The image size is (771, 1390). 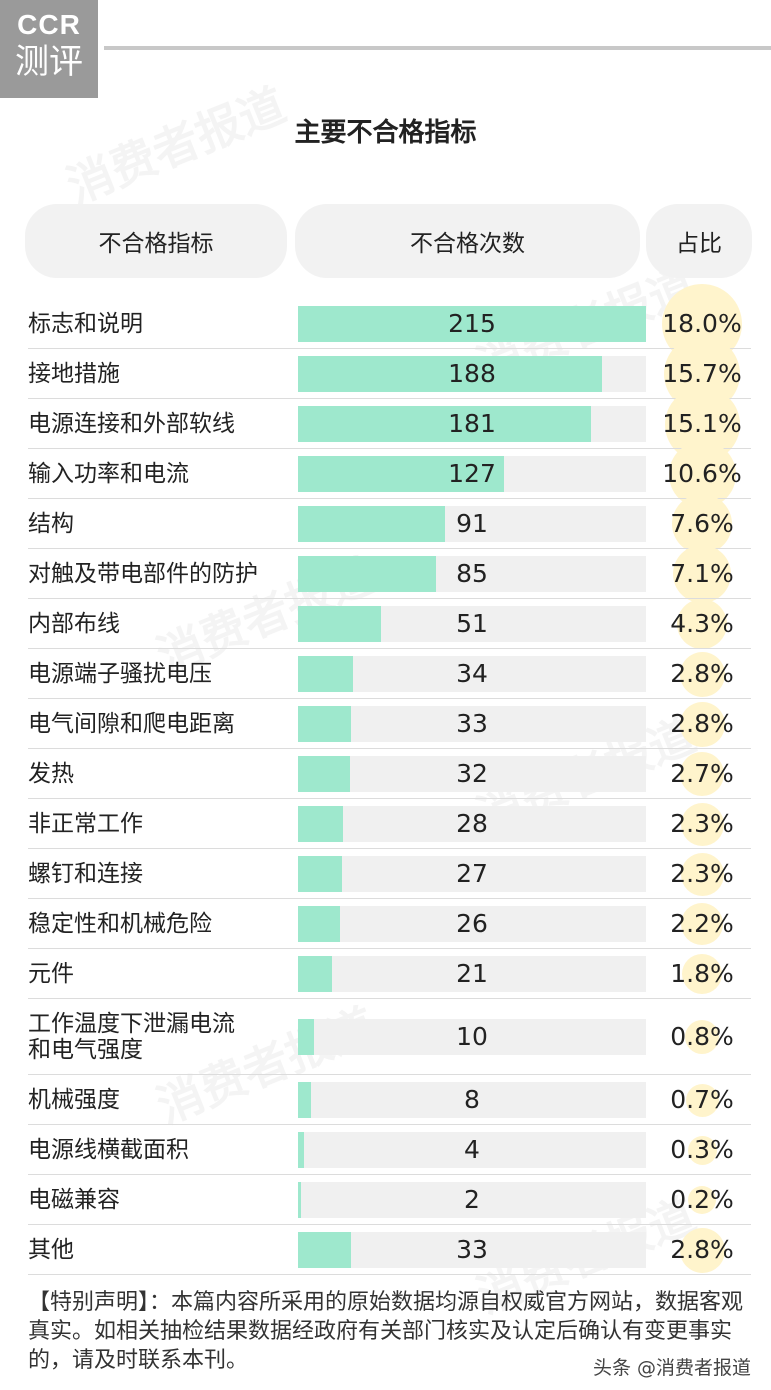 I want to click on table-row: 电磁兼容 2 0.2%, so click(x=385, y=1200).